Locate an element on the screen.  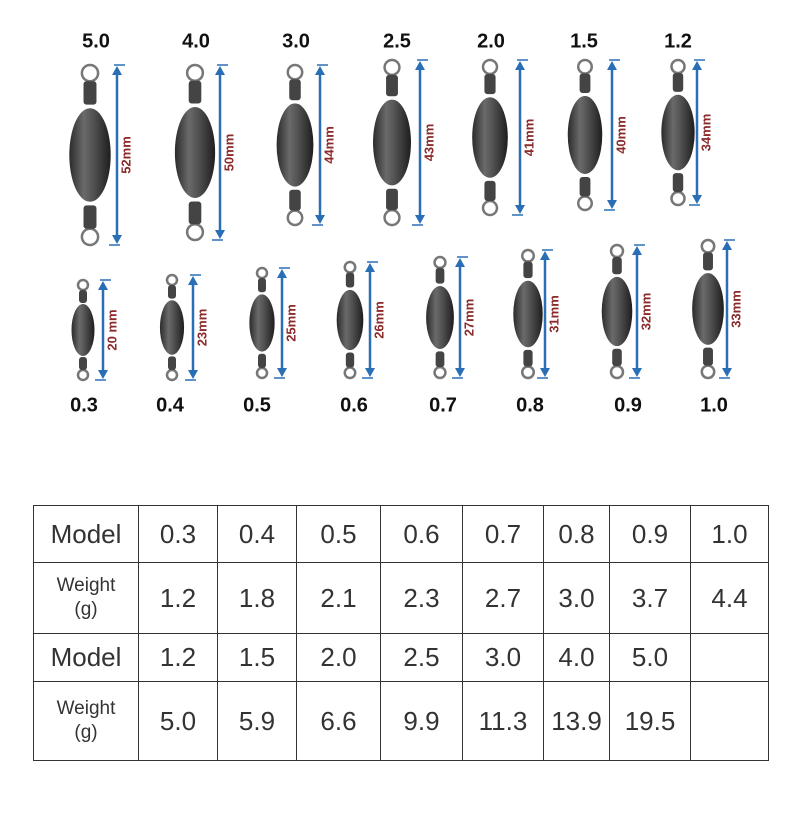
table-cell: 1.8 is located at coordinates (257, 598).